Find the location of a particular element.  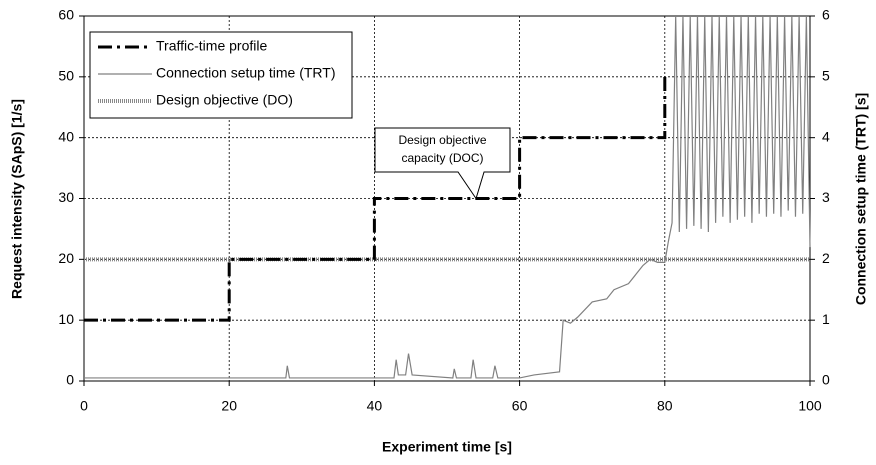

y-tick-label: 30 is located at coordinates (66, 197).